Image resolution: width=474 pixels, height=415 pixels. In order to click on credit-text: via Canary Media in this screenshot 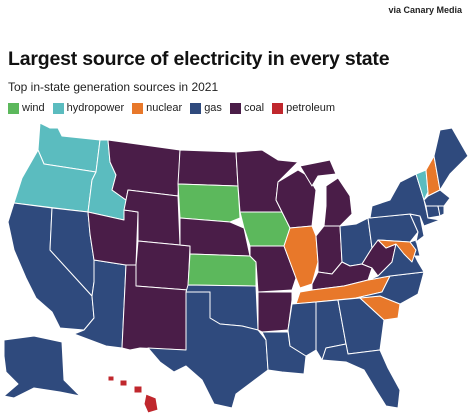, I will do `click(425, 10)`.